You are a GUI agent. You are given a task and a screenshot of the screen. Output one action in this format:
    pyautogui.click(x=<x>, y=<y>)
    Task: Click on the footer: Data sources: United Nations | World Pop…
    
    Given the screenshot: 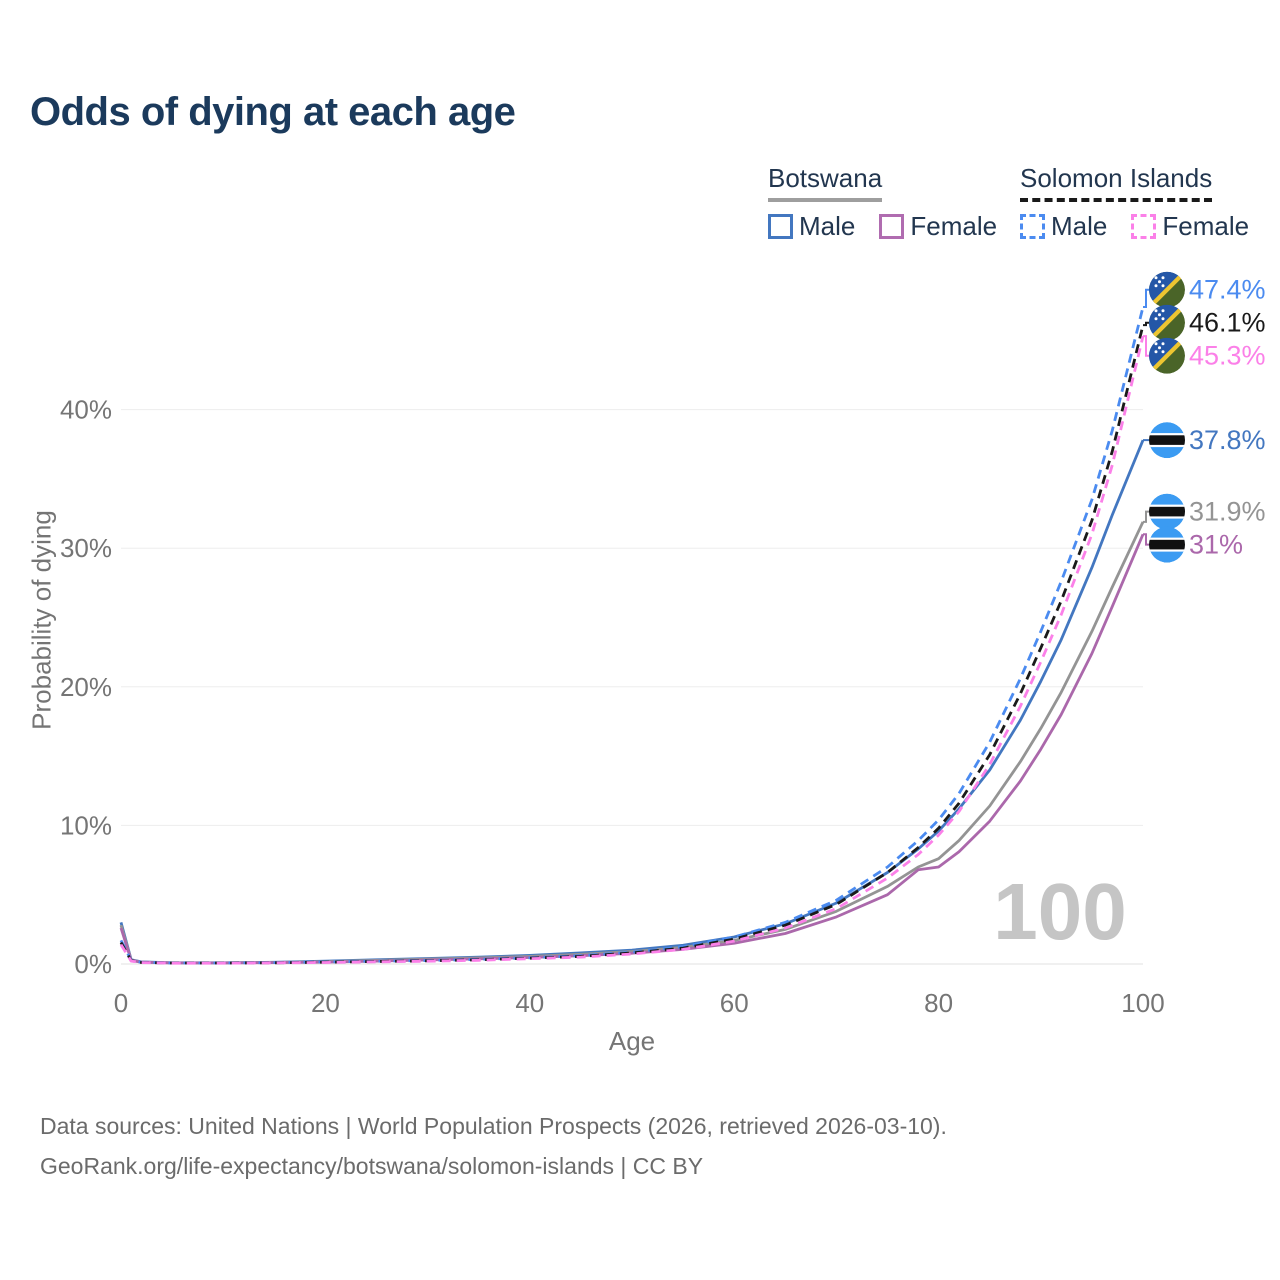 What is the action you would take?
    pyautogui.click(x=493, y=1146)
    